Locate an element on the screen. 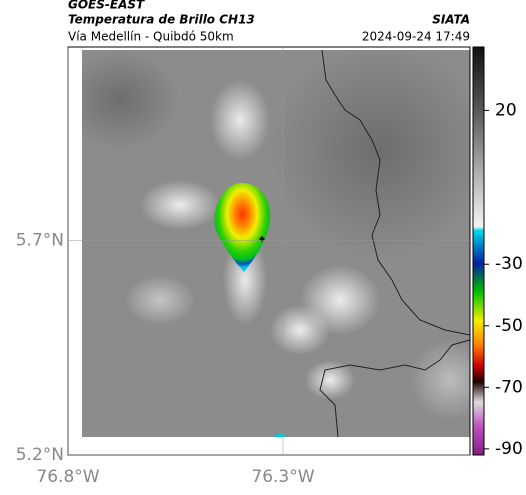  agency: SIATA is located at coordinates (451, 20).